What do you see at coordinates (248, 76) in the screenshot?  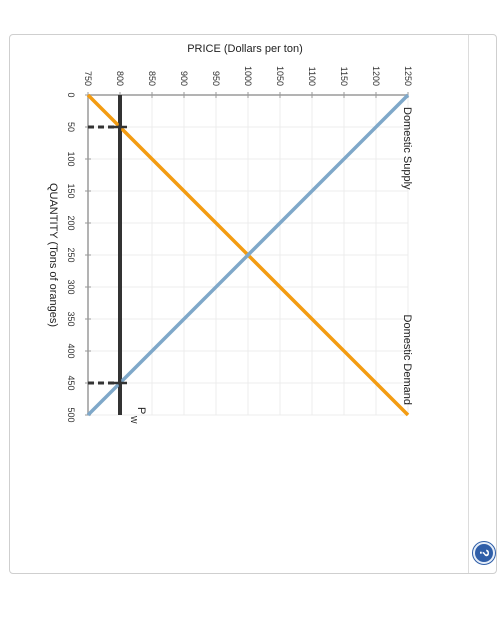 I see `price-tick-label: 1000` at bounding box center [248, 76].